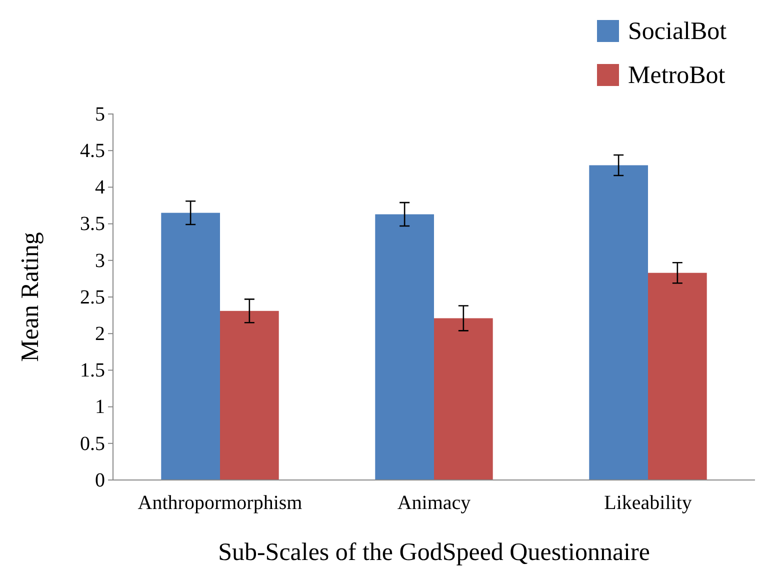 The width and height of the screenshot is (777, 571). I want to click on y-axis-title: Mean Rating, so click(30, 297).